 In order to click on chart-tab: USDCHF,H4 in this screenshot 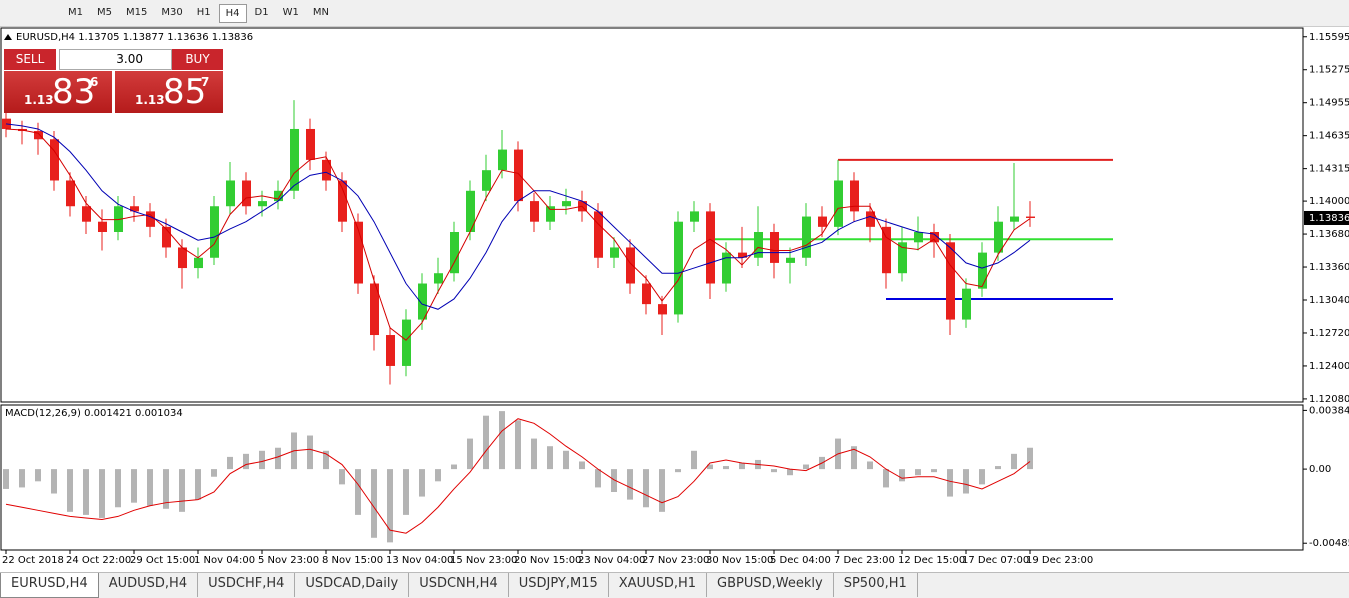, I will do `click(247, 585)`.